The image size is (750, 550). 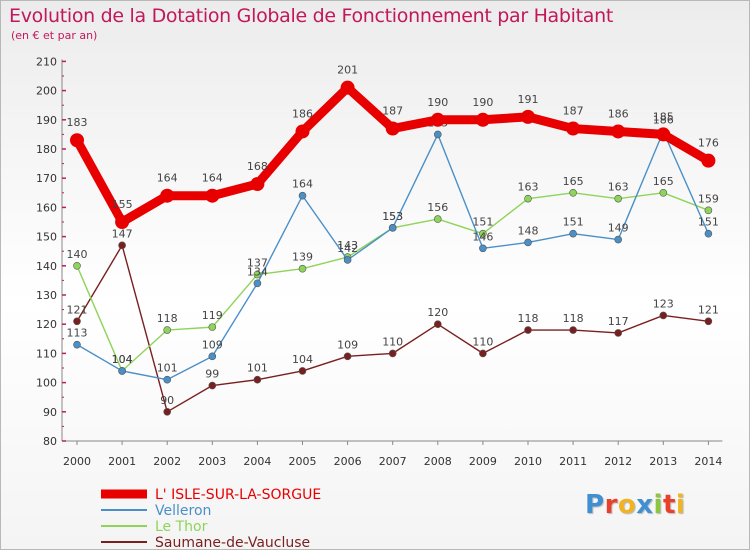 What do you see at coordinates (437, 207) in the screenshot?
I see `data-label: 156` at bounding box center [437, 207].